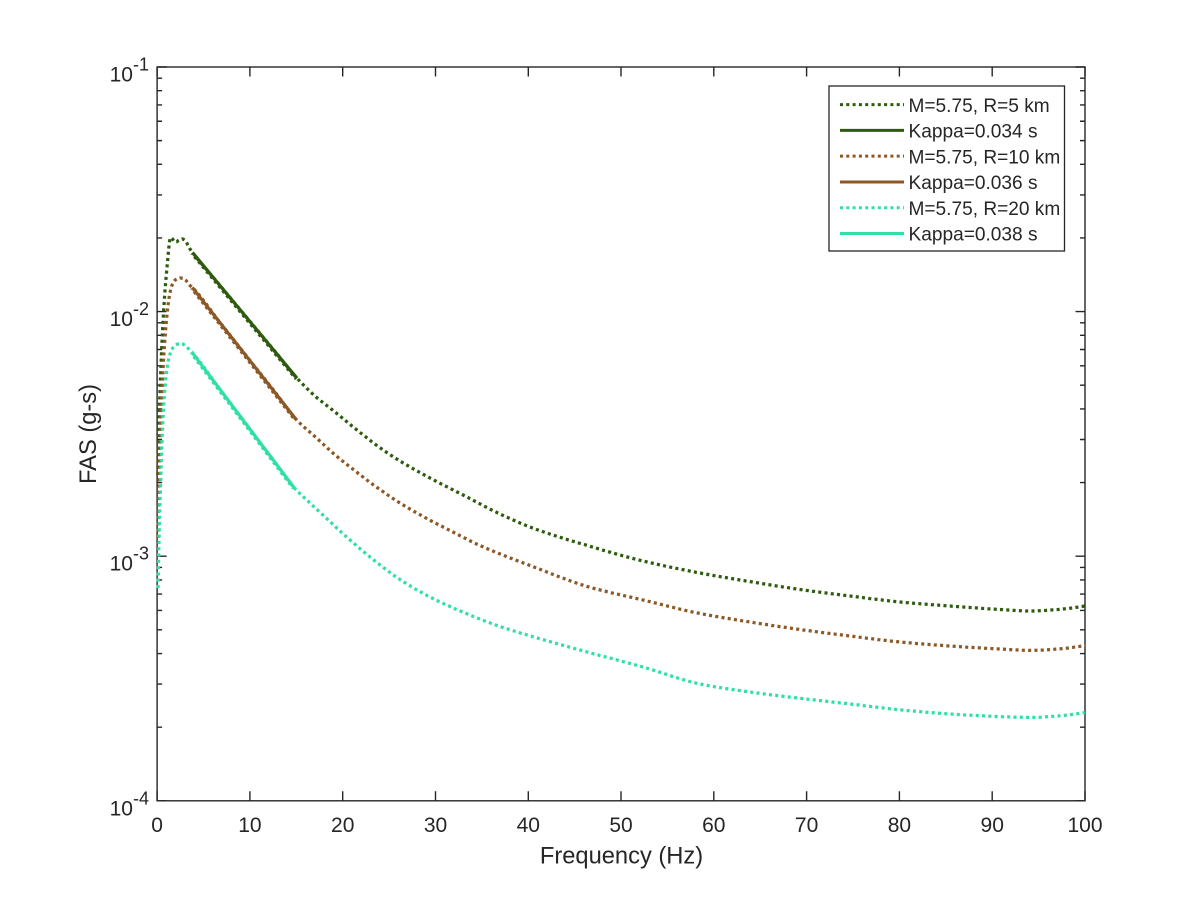 This screenshot has height=900, width=1200. Describe the element at coordinates (1084, 825) in the screenshot. I see `svg-text: 100` at that location.